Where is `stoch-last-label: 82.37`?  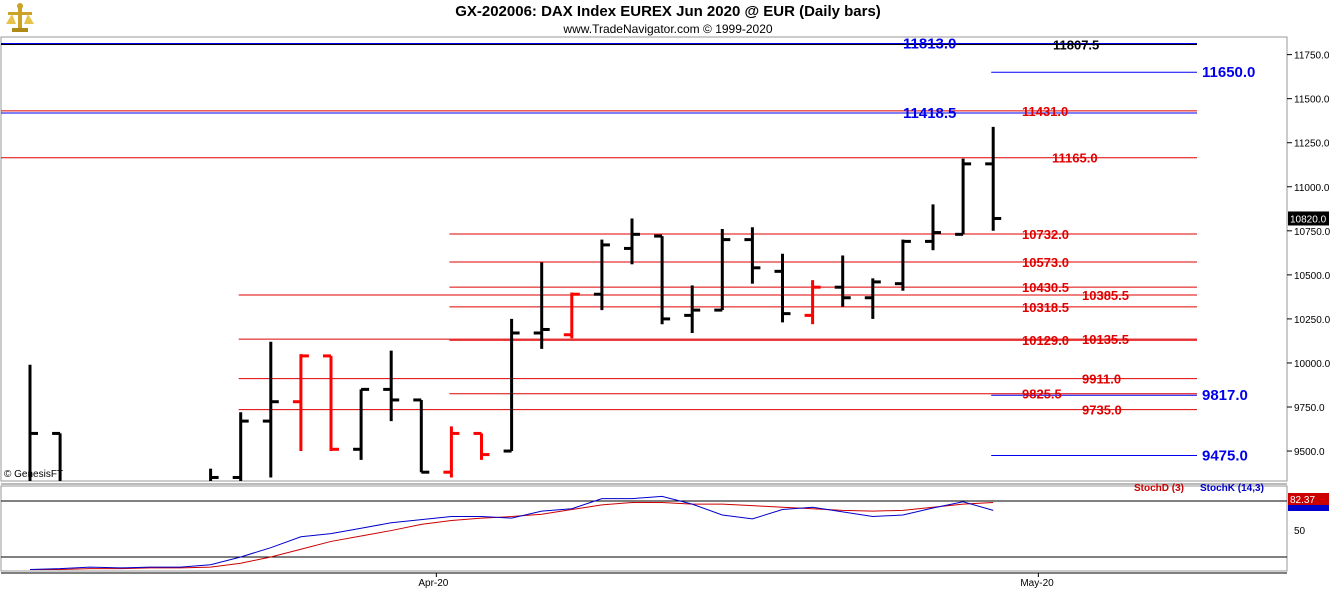 stoch-last-label: 82.37 is located at coordinates (1302, 500).